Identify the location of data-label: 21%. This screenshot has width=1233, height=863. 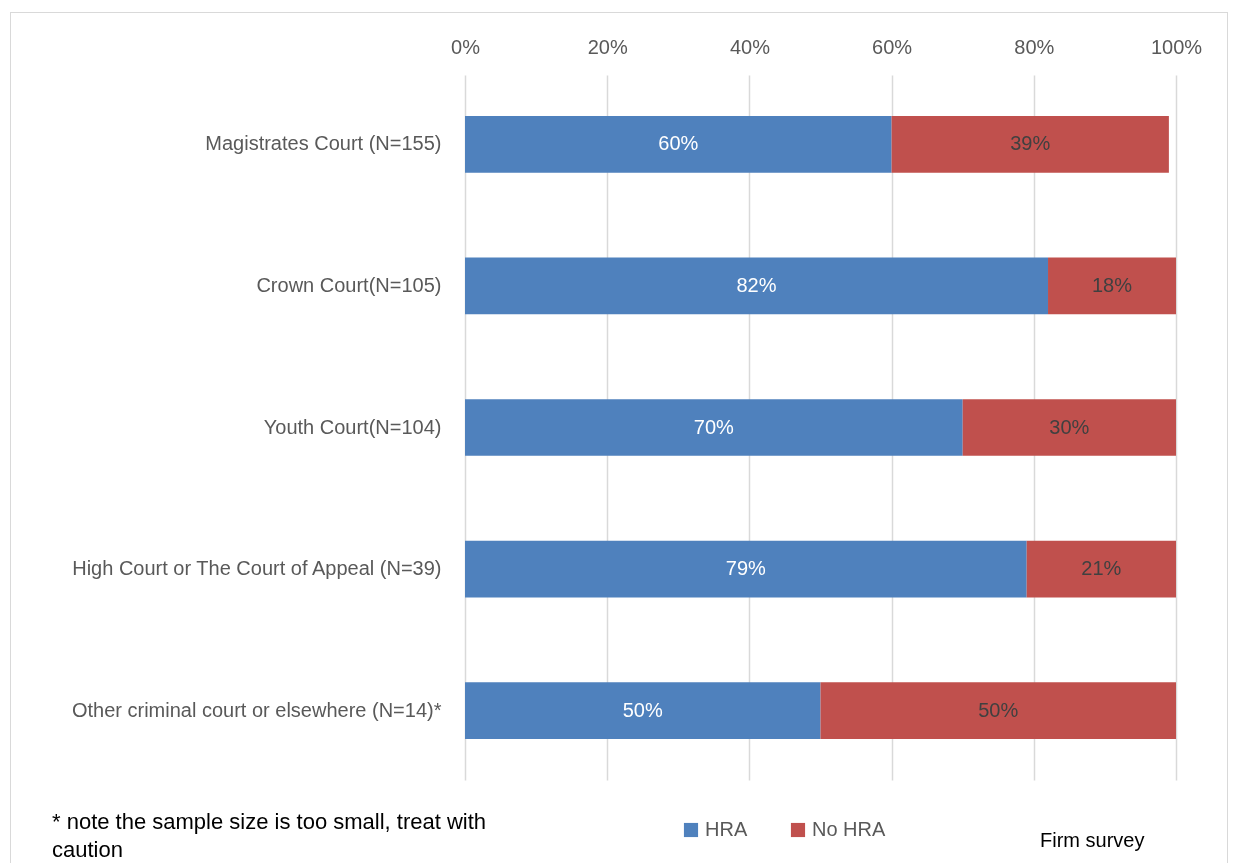
(1101, 568).